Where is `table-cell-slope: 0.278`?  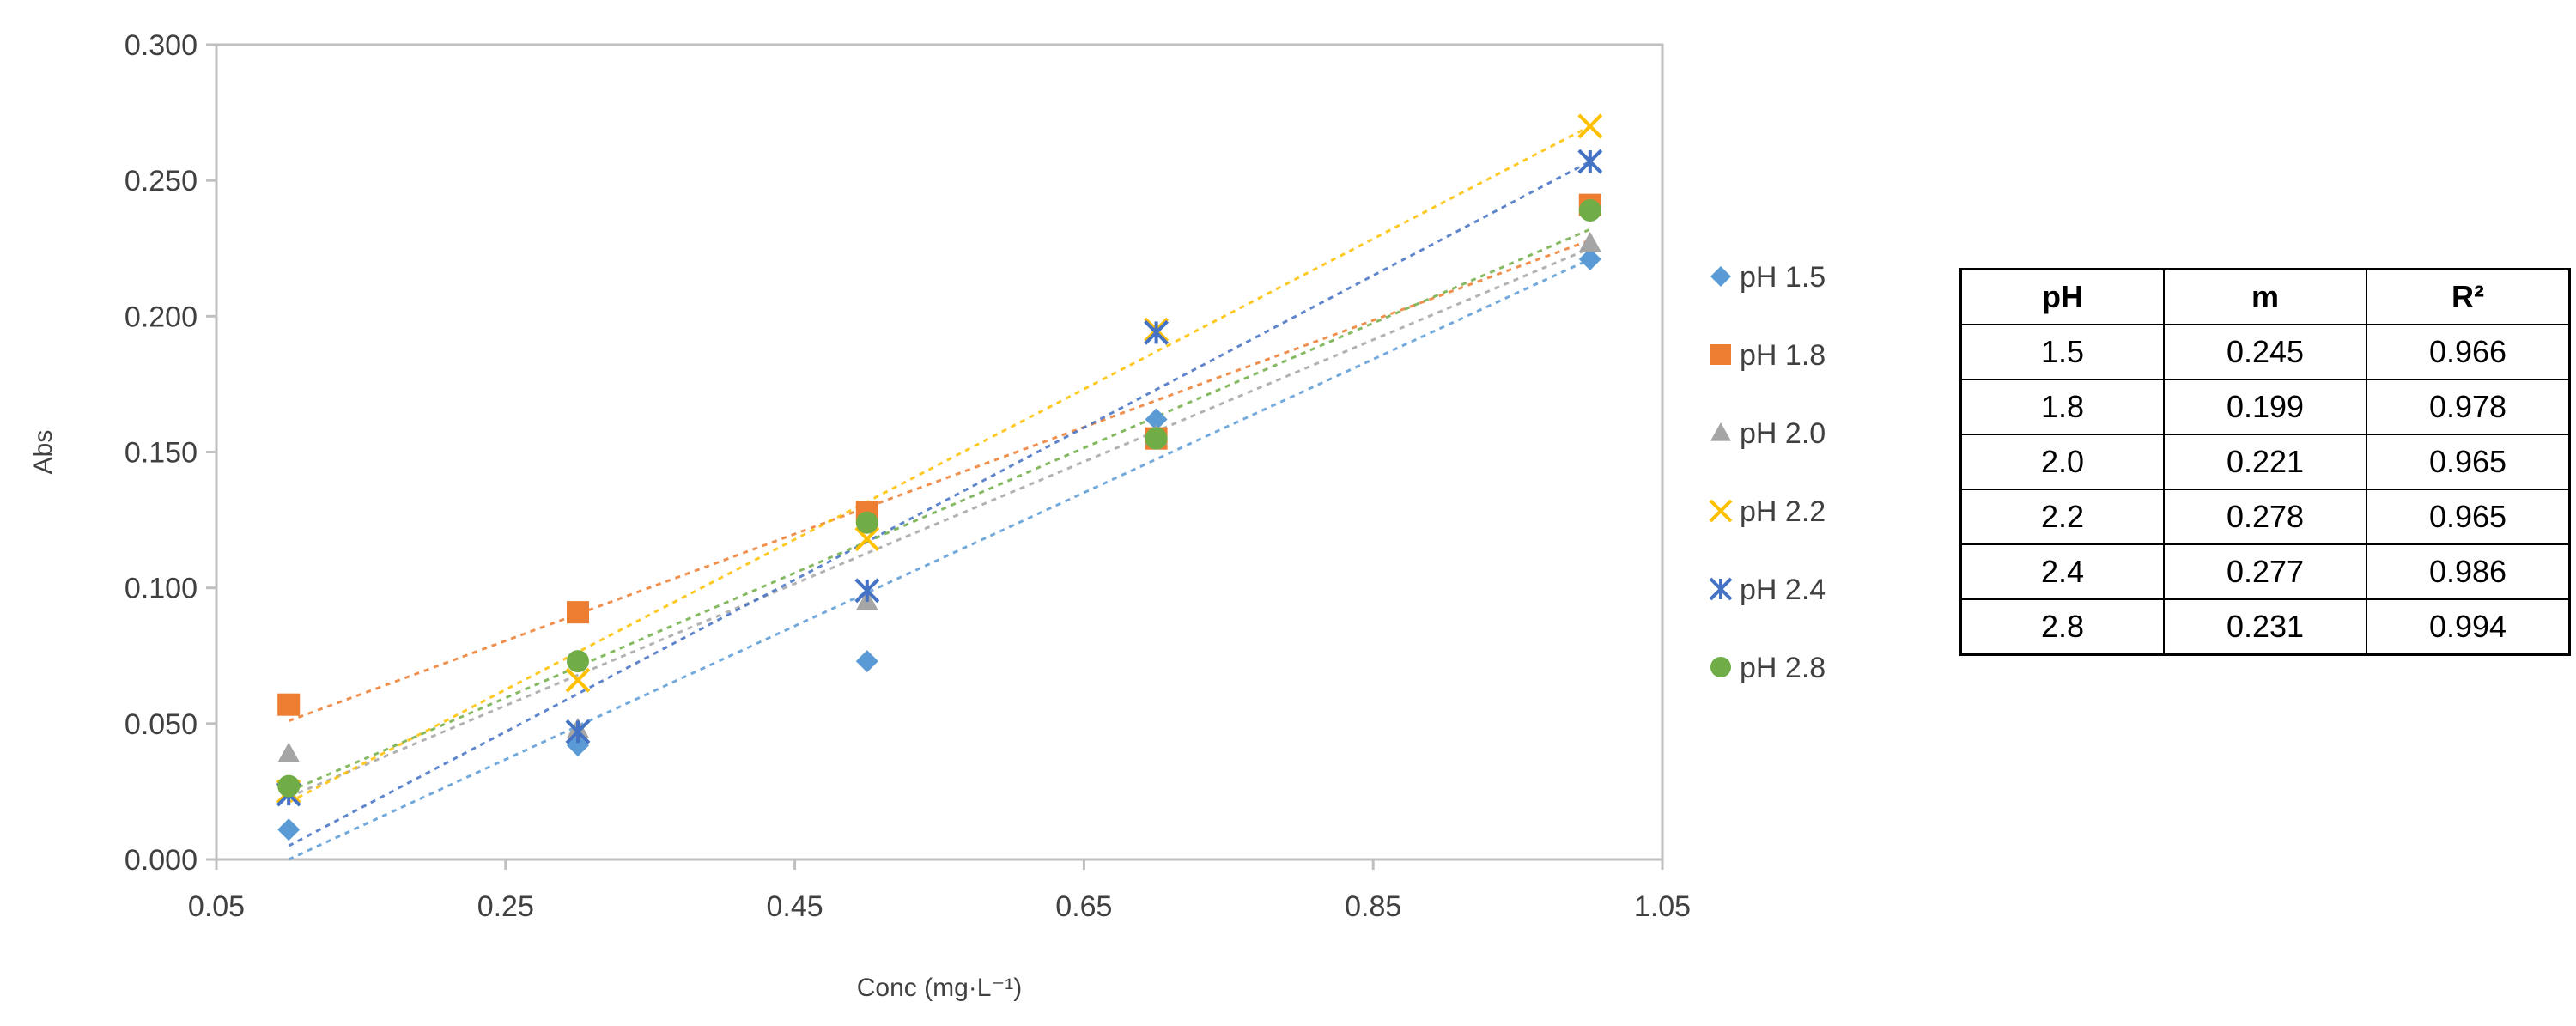 table-cell-slope: 0.278 is located at coordinates (2265, 517).